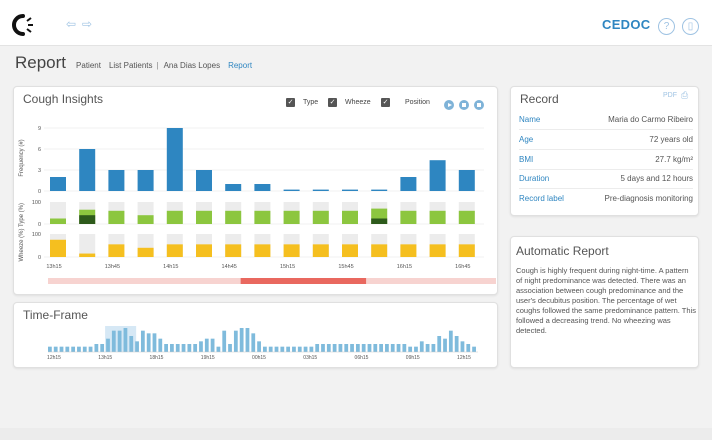 This screenshot has height=440, width=712. Describe the element at coordinates (170, 267) in the screenshot. I see `x-tick-label: 14h15` at that location.